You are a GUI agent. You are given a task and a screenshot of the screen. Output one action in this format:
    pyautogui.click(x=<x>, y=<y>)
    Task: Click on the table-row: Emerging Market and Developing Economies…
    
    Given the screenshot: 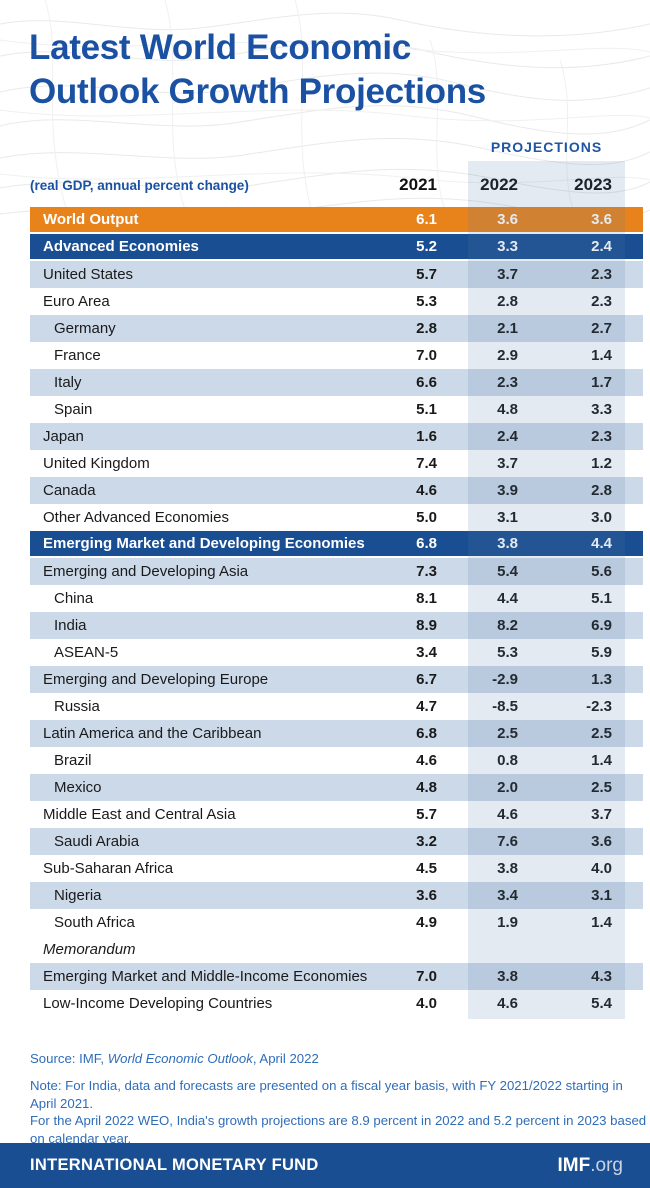 What is the action you would take?
    pyautogui.click(x=336, y=544)
    